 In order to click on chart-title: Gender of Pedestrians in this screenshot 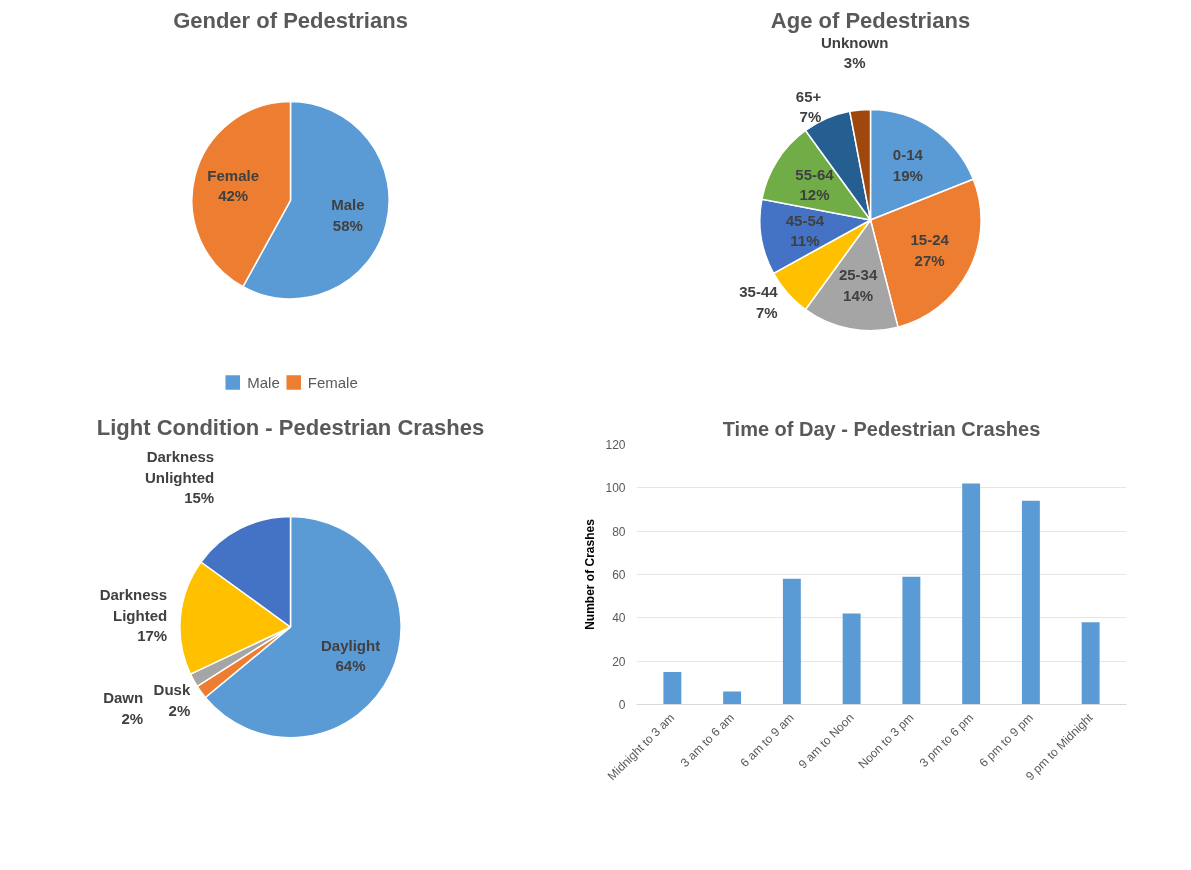, I will do `click(290, 20)`.